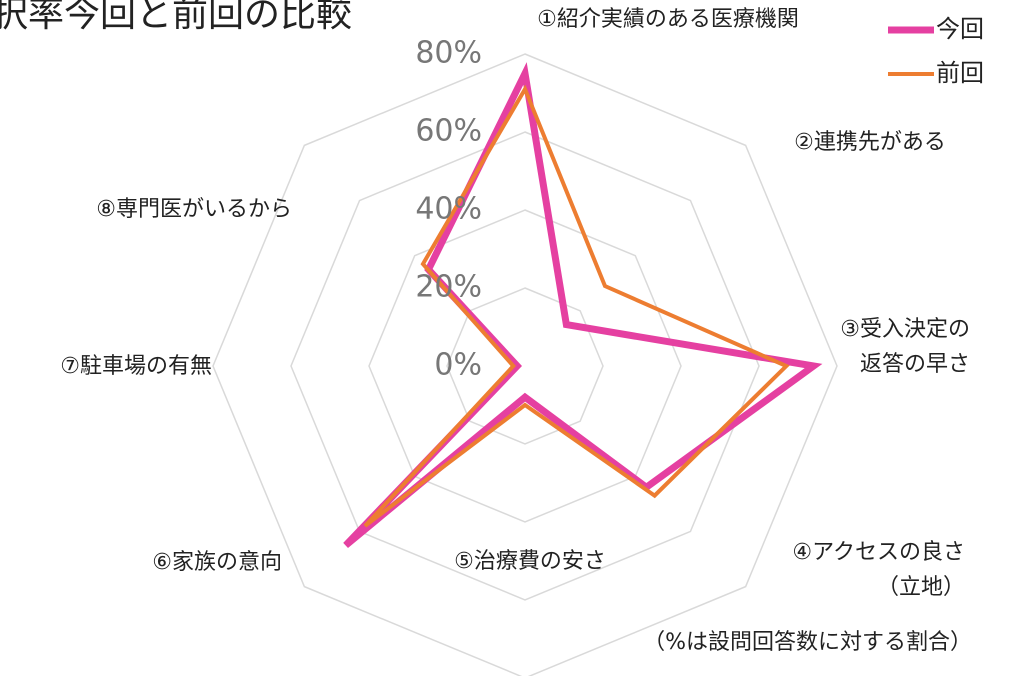 This screenshot has height=676, width=1015. Describe the element at coordinates (448, 287) in the screenshot. I see `tick-label: 20%` at that location.